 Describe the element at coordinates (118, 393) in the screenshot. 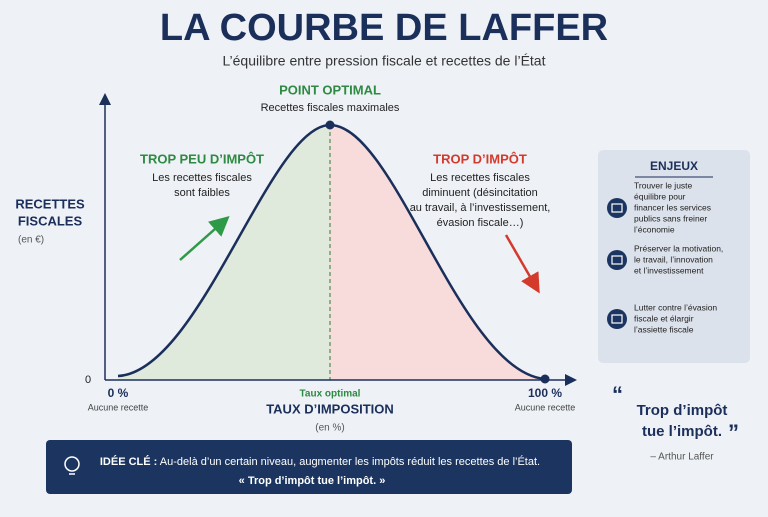

I see `x-start: 0 %` at that location.